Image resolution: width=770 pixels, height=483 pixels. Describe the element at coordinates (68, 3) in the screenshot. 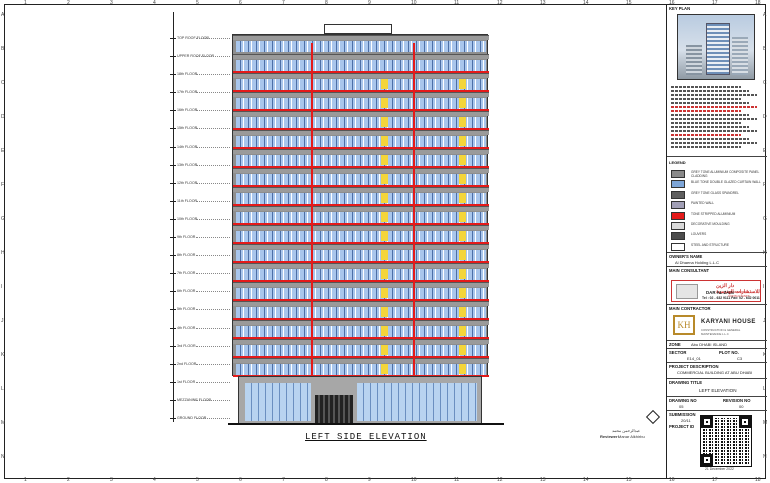

I see `grid-column-number: 2` at that location.